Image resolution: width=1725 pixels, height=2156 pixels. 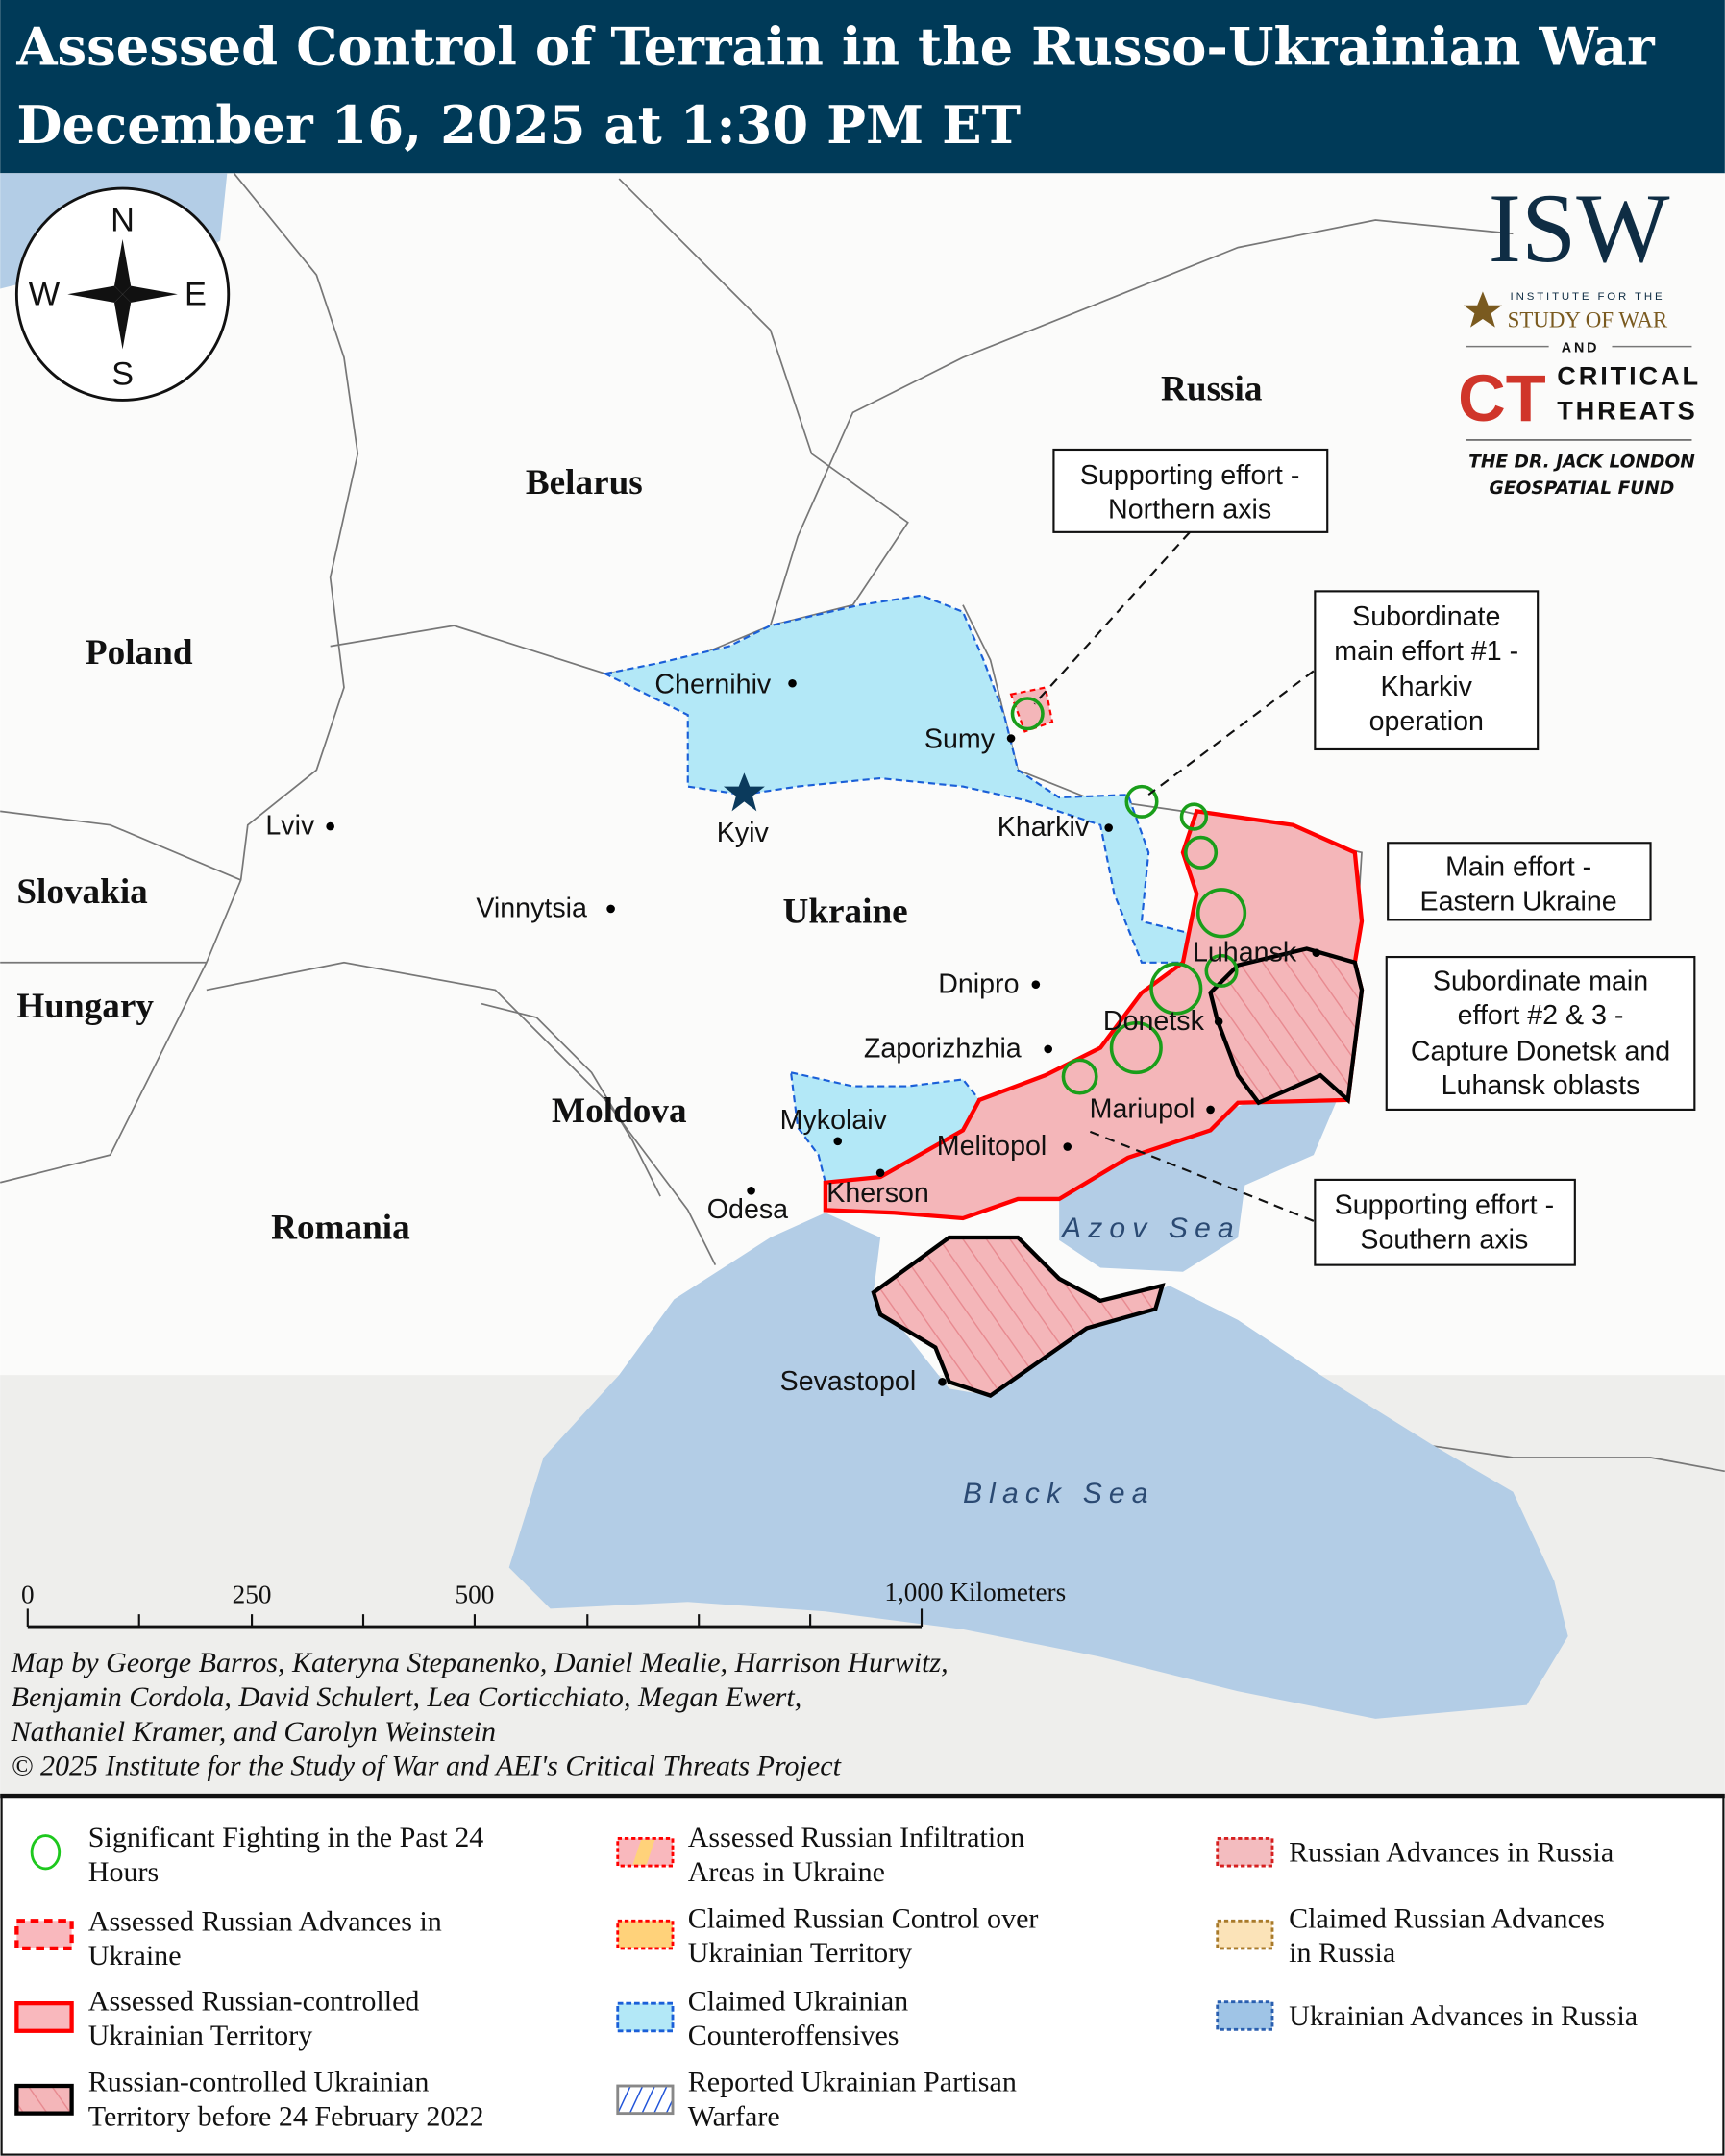 I want to click on country-label-belarus: Belarus, so click(x=584, y=482).